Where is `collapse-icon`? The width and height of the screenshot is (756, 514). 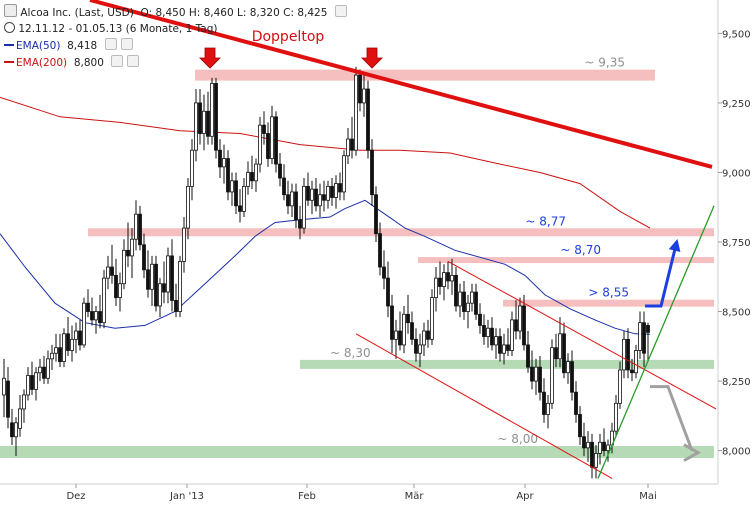 collapse-icon is located at coordinates (10, 10).